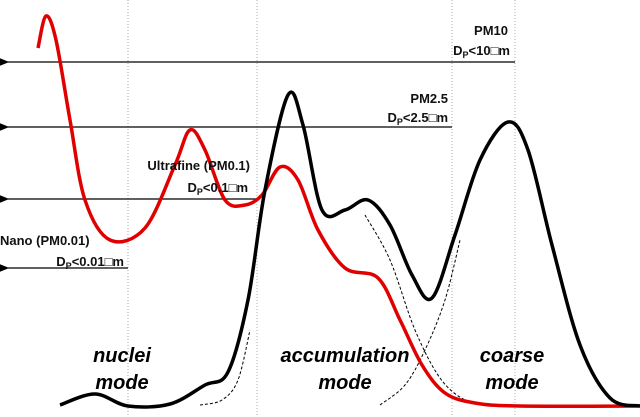 The height and width of the screenshot is (417, 640). Describe the element at coordinates (45, 240) in the screenshot. I see `pm001-label: Nano (PM0.01)` at that location.